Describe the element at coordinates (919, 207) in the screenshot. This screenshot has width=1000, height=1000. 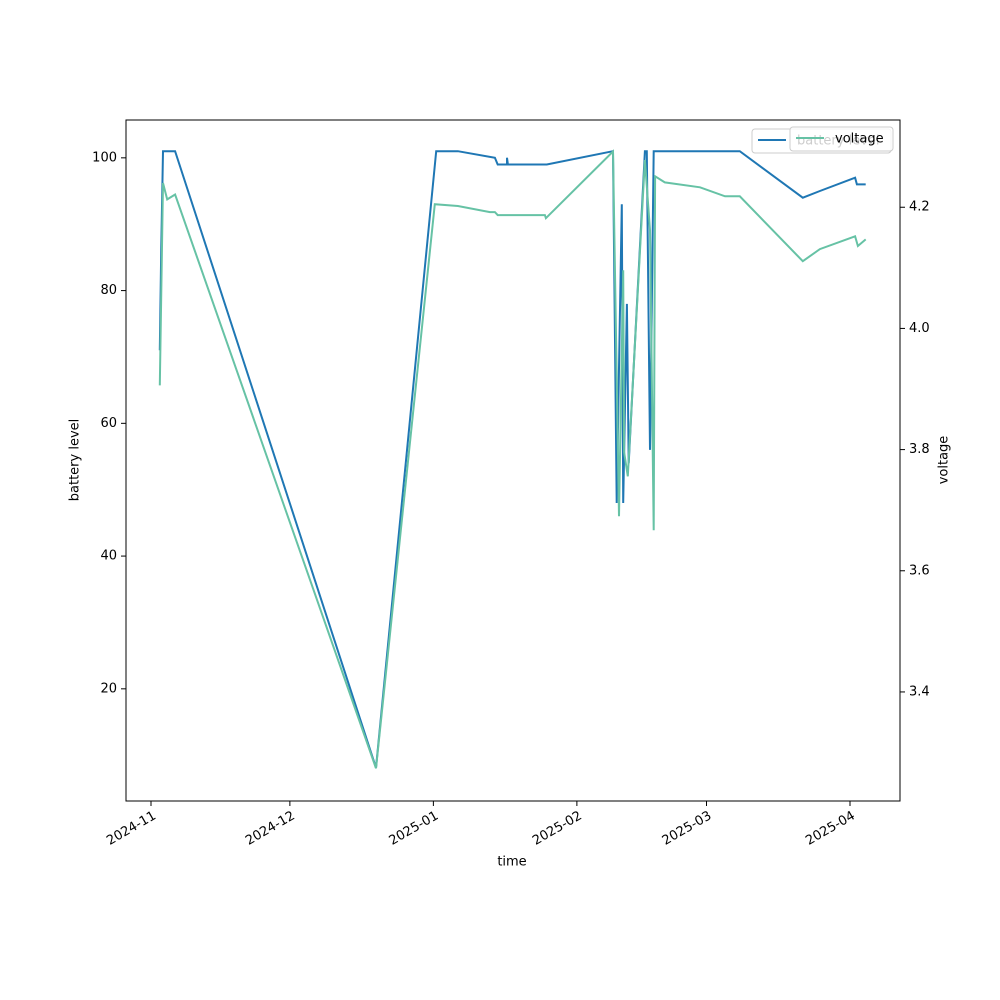
I see `y2-tick-label: 4.2` at that location.